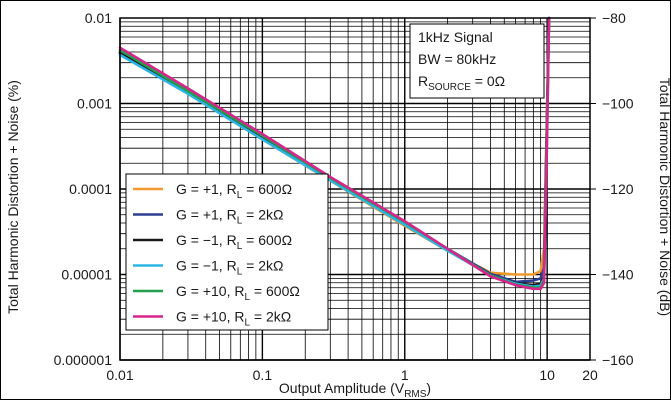  What do you see at coordinates (461, 83) in the screenshot?
I see `annotation-source: RSOURCE = 0Ω` at bounding box center [461, 83].